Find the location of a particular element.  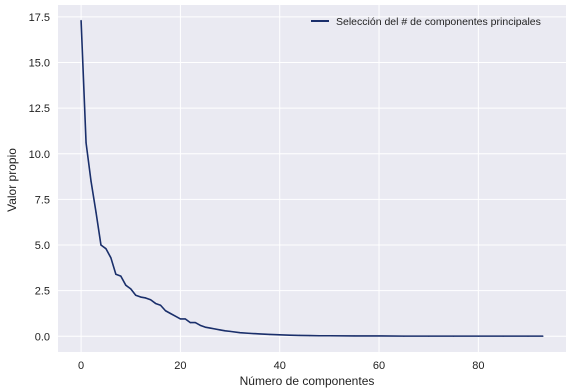

x-tick-label: 20 is located at coordinates (180, 366).